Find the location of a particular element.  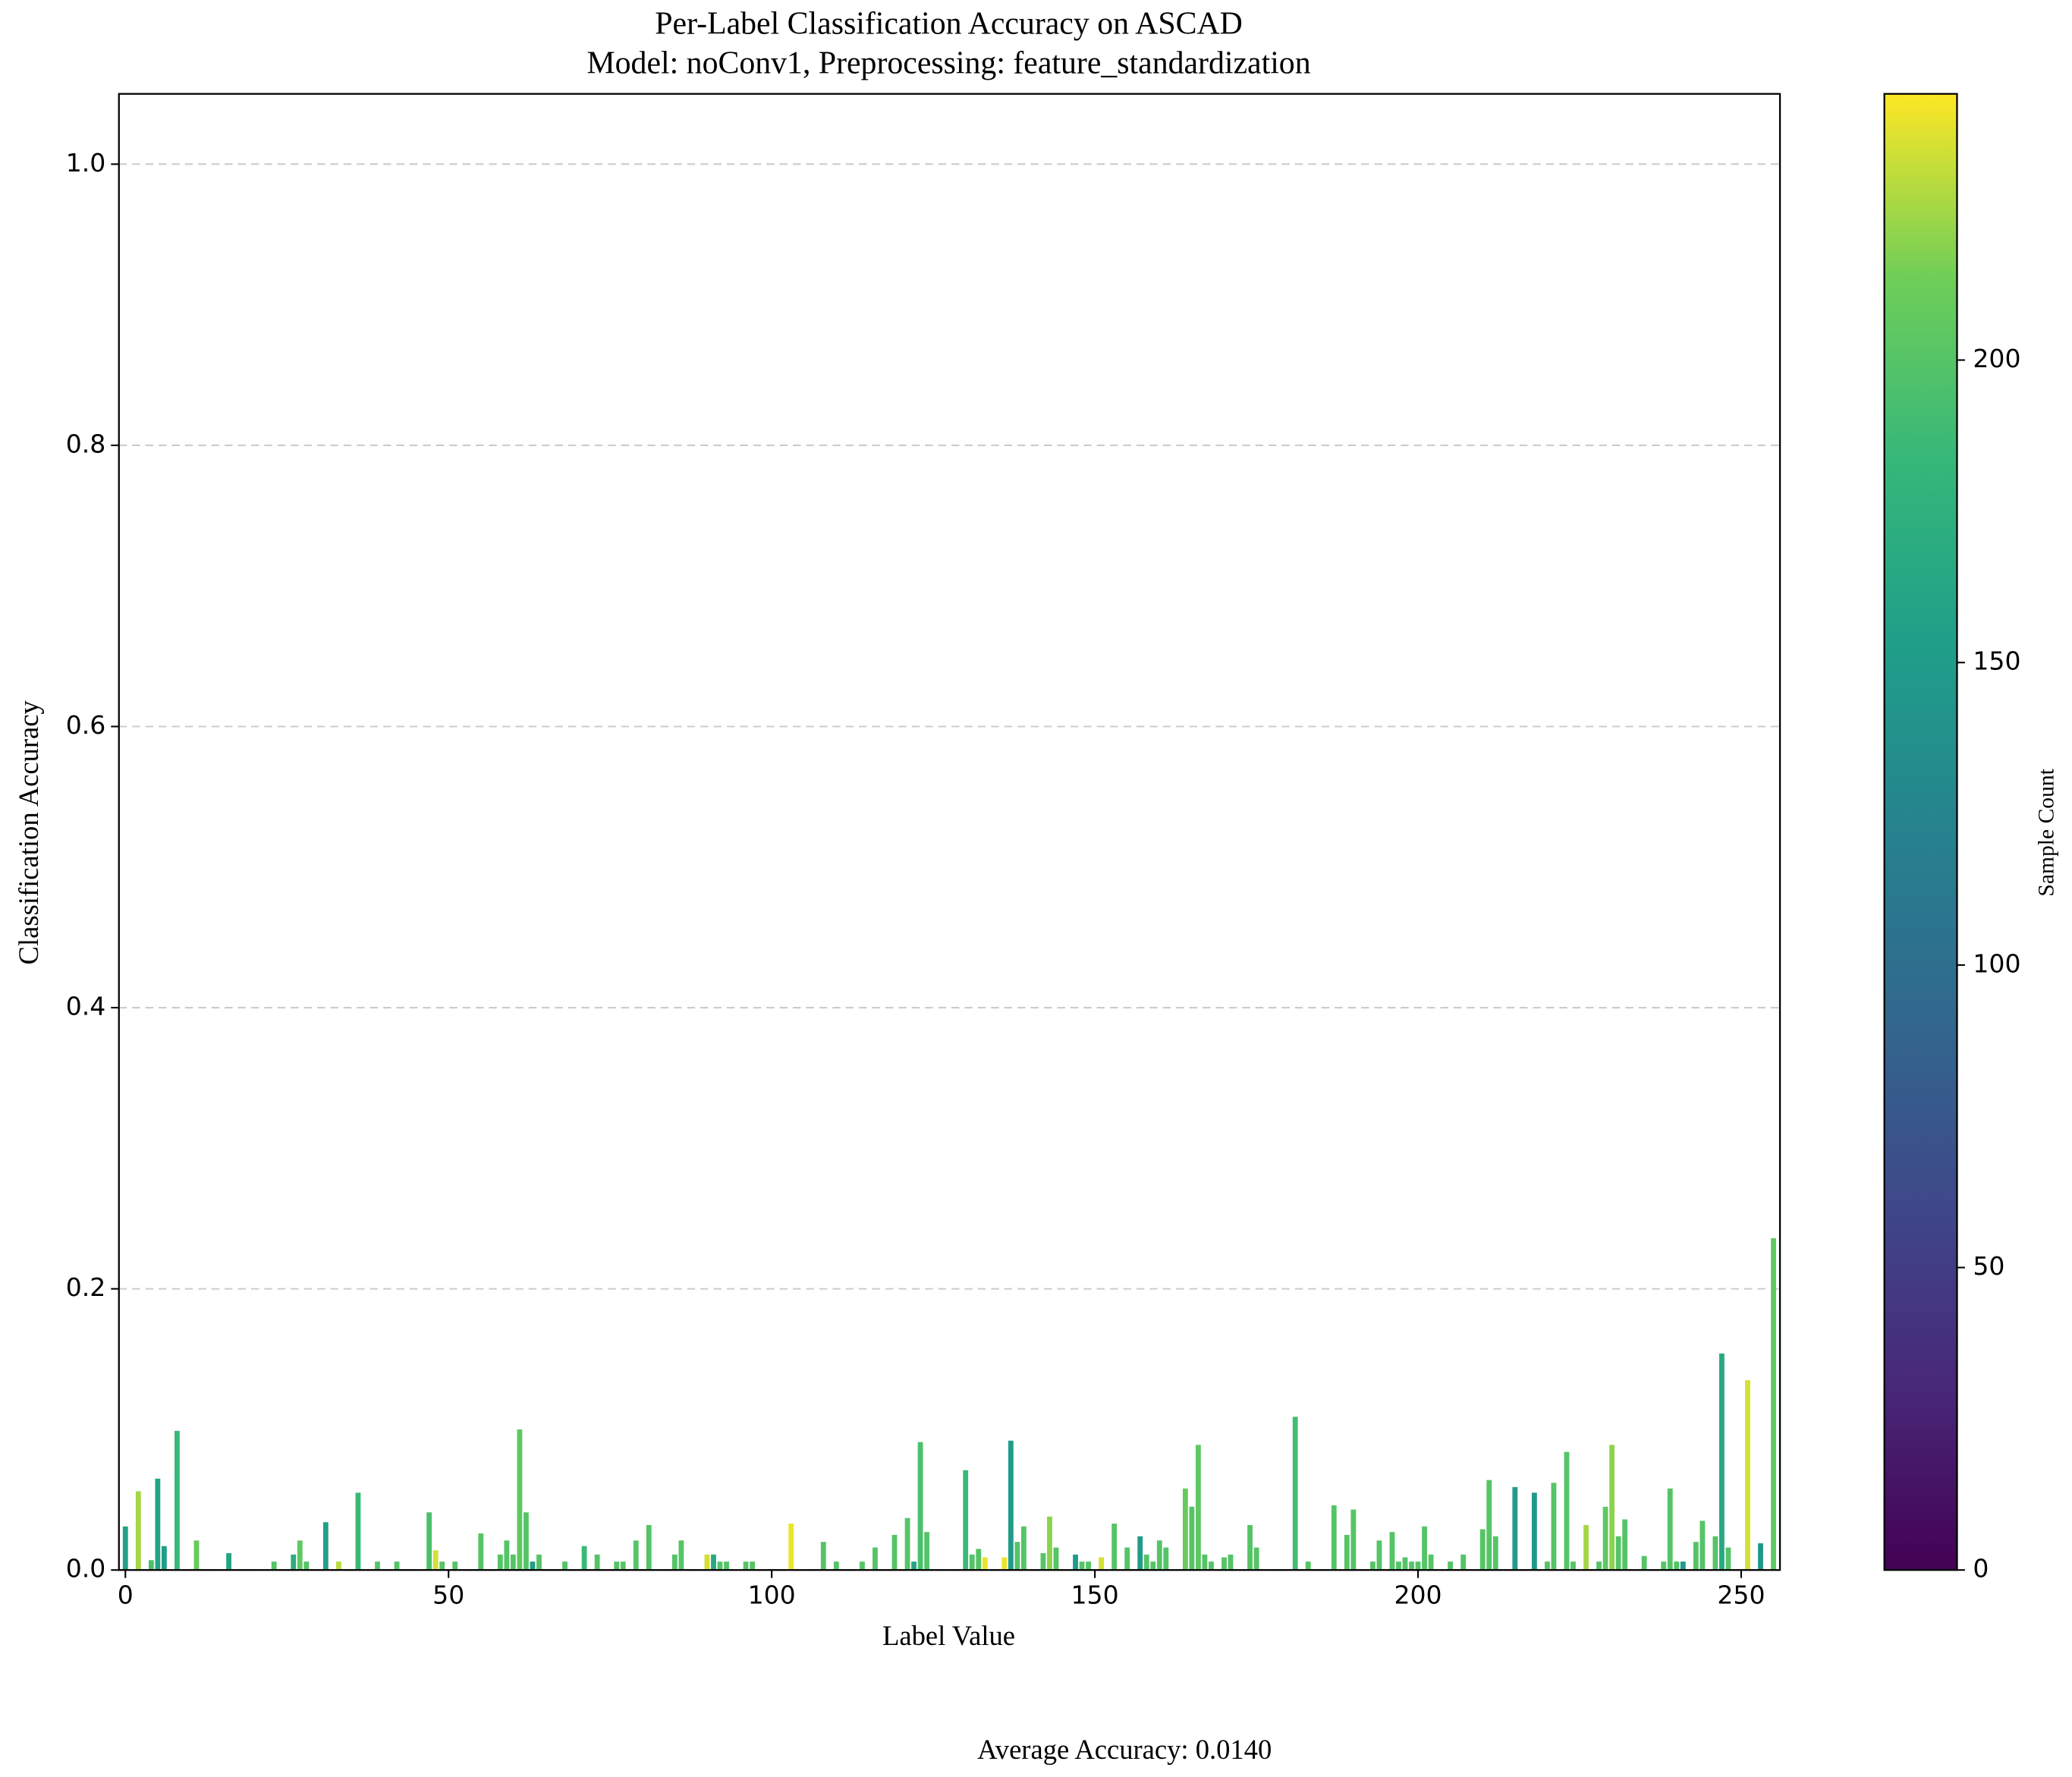

y-tick-label: 0.4 is located at coordinates (86, 1006).